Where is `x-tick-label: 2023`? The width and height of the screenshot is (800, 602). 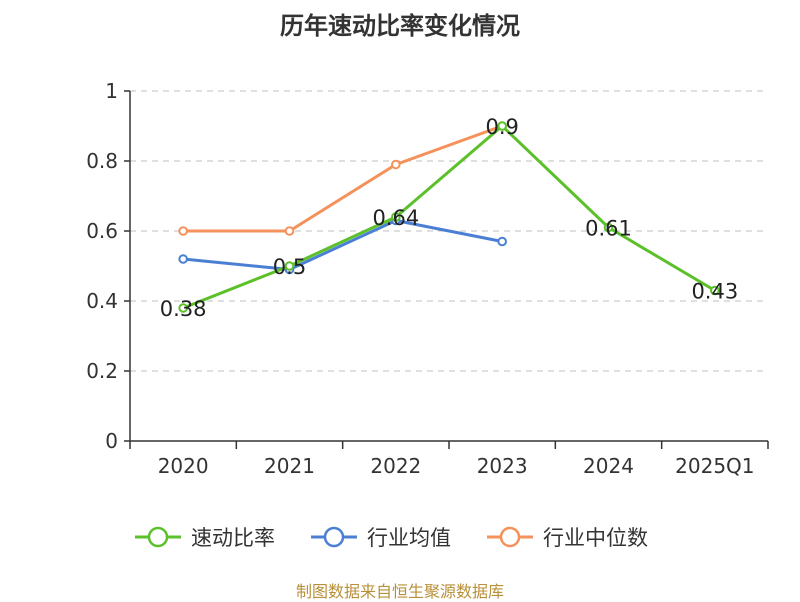 x-tick-label: 2023 is located at coordinates (502, 466).